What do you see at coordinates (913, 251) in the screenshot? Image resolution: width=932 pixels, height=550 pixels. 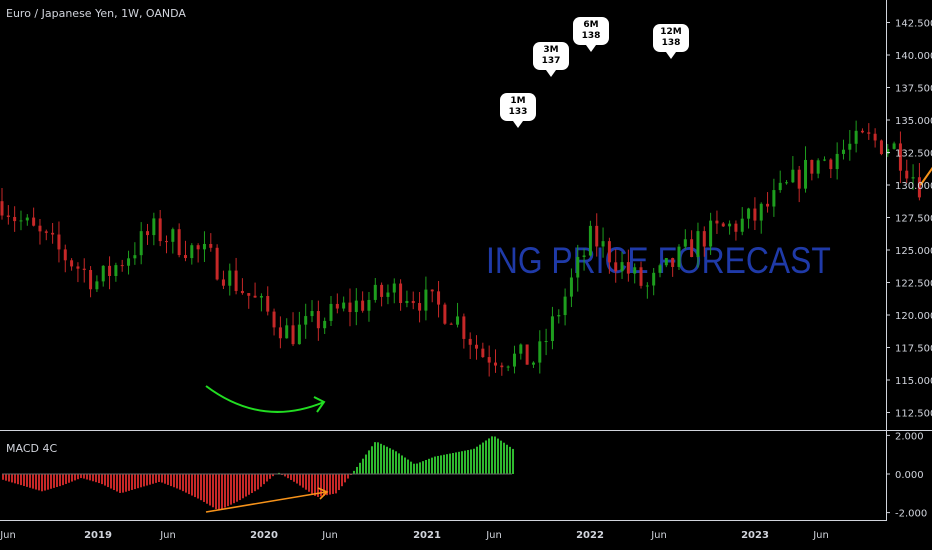 I see `price-tick-label: 125.000` at bounding box center [913, 251].